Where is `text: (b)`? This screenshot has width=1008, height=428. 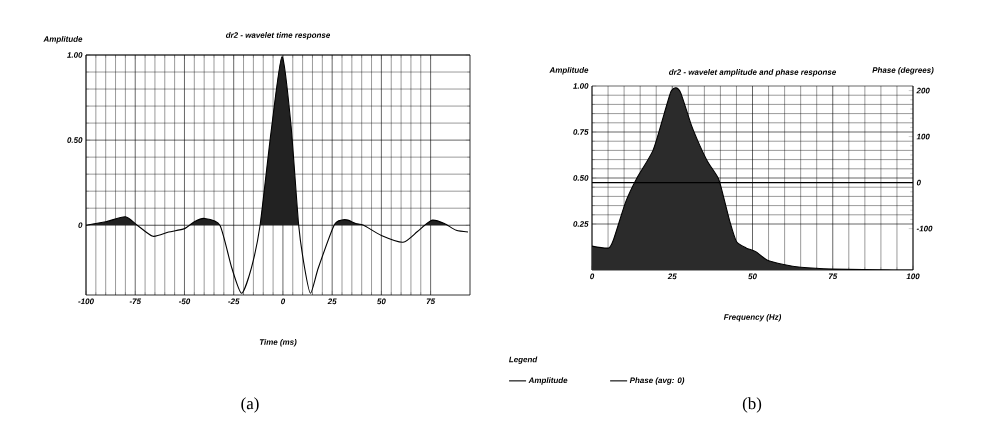 text: (b) is located at coordinates (752, 405).